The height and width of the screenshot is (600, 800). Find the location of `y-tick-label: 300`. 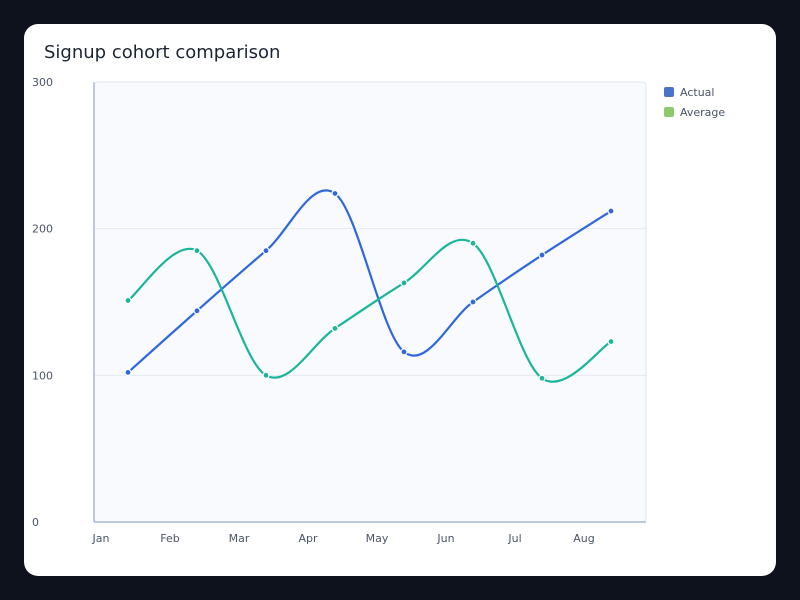

y-tick-label: 300 is located at coordinates (42, 82).